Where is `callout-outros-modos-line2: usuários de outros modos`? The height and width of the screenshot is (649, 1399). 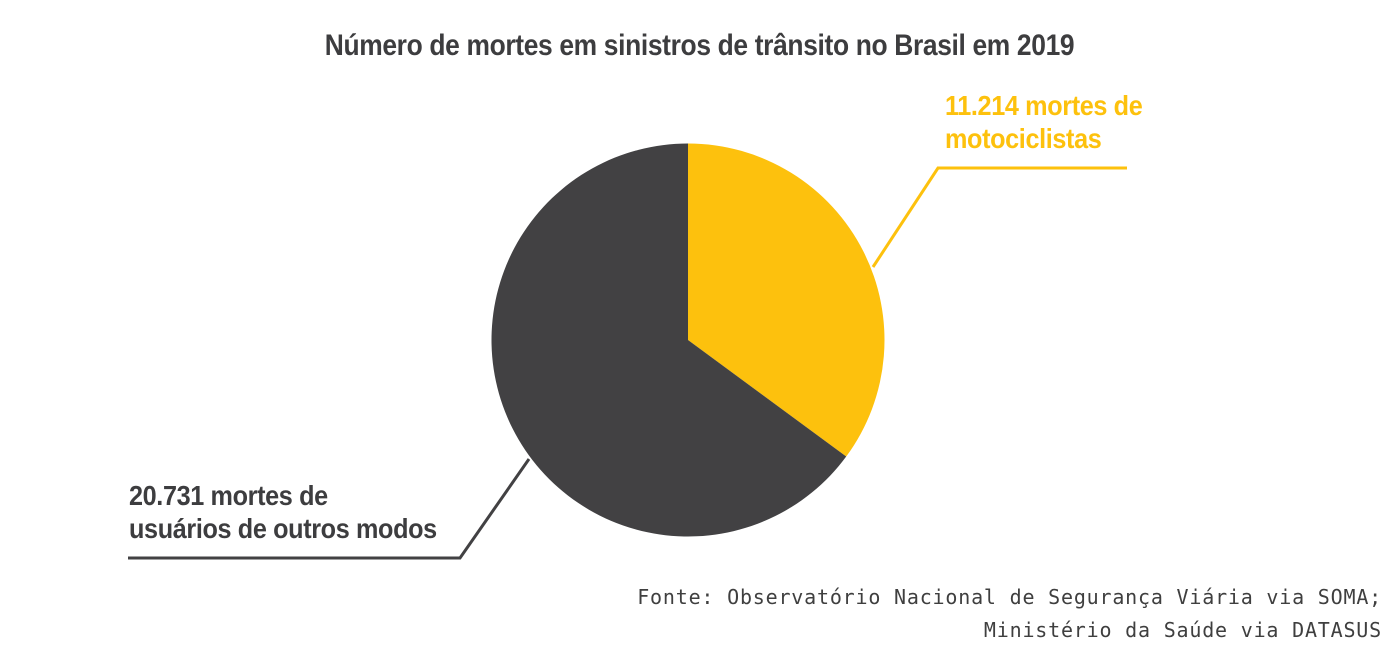
callout-outros-modos-line2: usuários de outros modos is located at coordinates (283, 528).